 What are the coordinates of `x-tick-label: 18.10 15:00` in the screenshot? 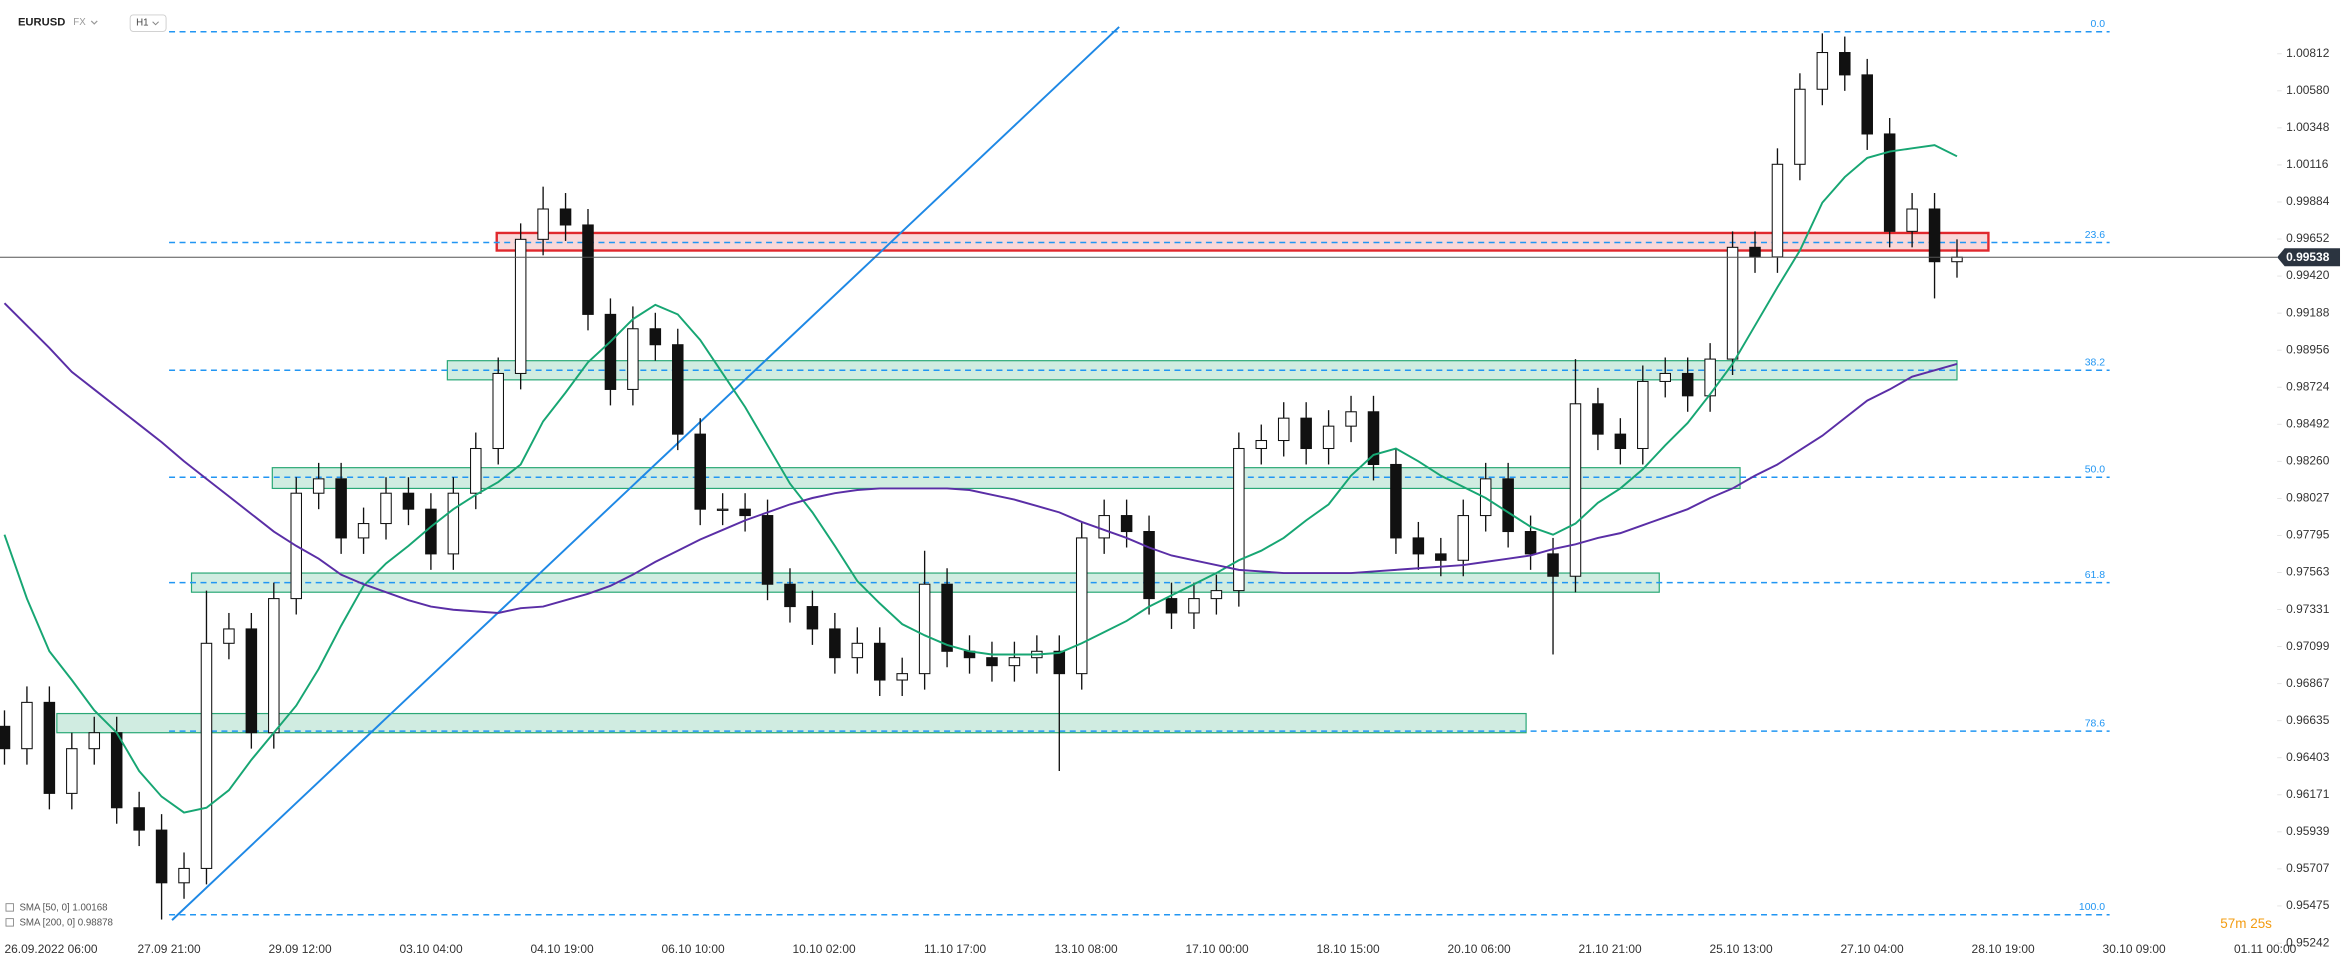 It's located at (1348, 949).